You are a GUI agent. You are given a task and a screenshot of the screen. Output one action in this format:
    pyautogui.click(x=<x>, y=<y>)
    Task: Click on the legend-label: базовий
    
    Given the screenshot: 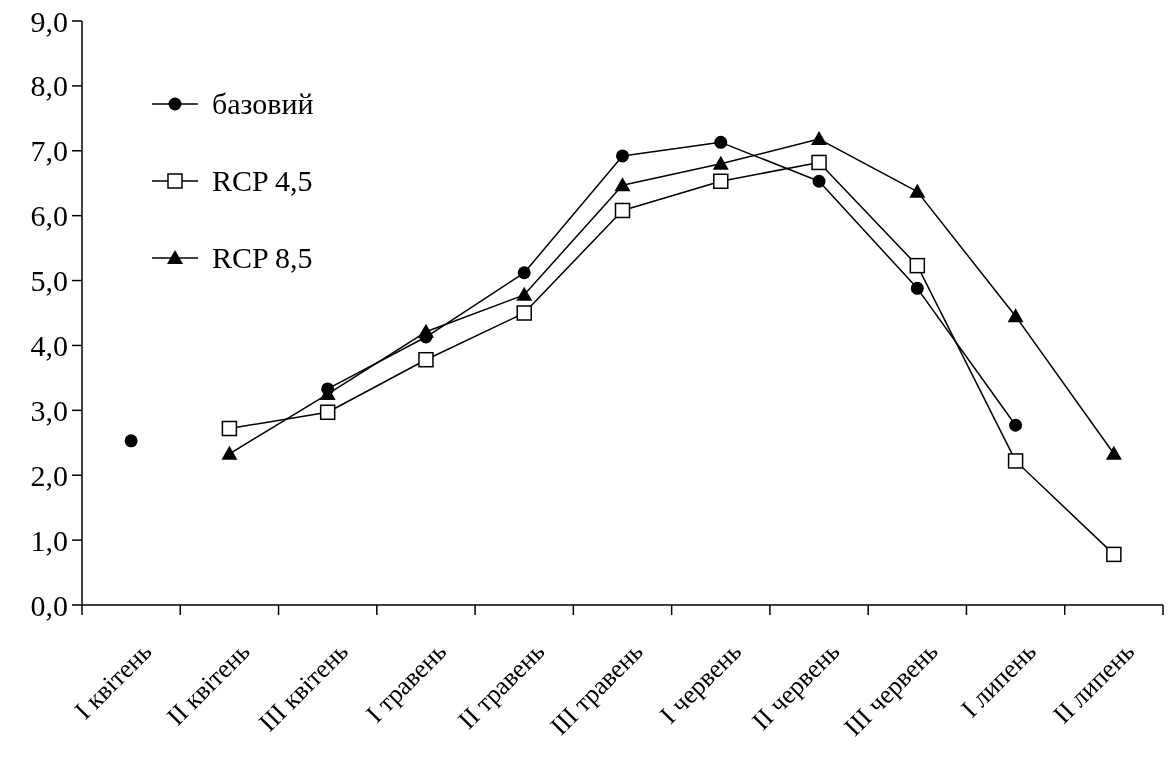 What is the action you would take?
    pyautogui.click(x=263, y=103)
    